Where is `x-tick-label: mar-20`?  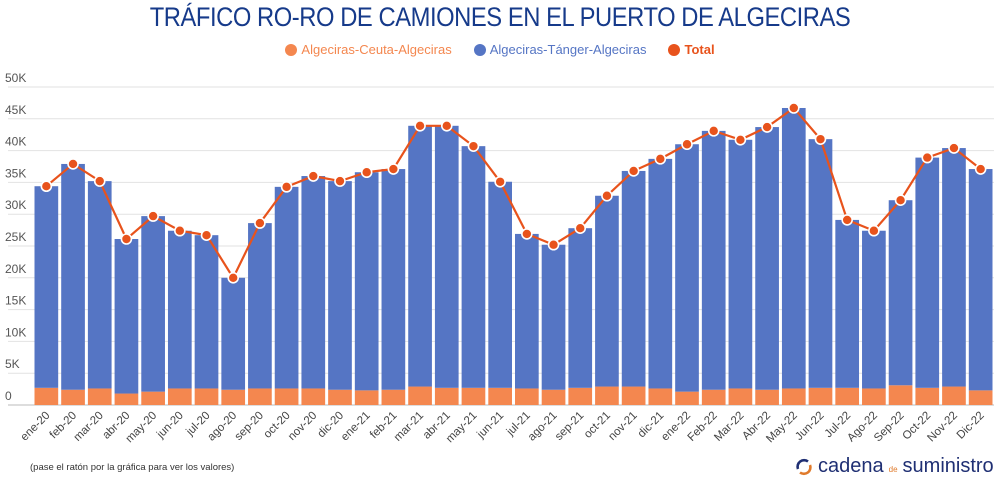
x-tick-label: mar-20 is located at coordinates (89, 427).